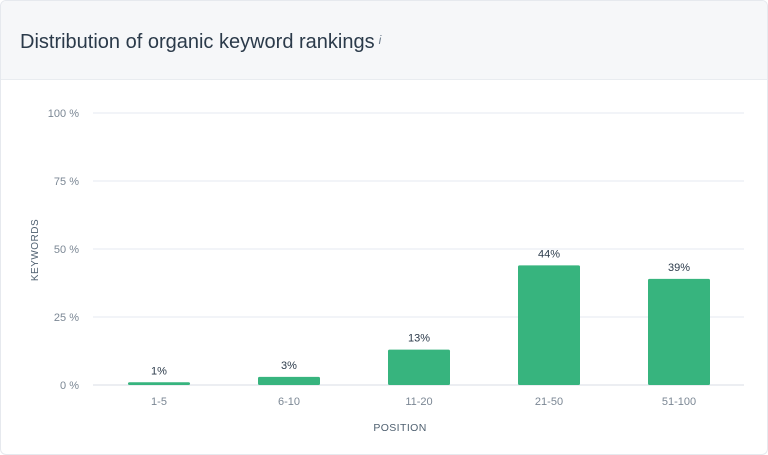 The image size is (768, 455). I want to click on x-tick-label: 51-100, so click(679, 402).